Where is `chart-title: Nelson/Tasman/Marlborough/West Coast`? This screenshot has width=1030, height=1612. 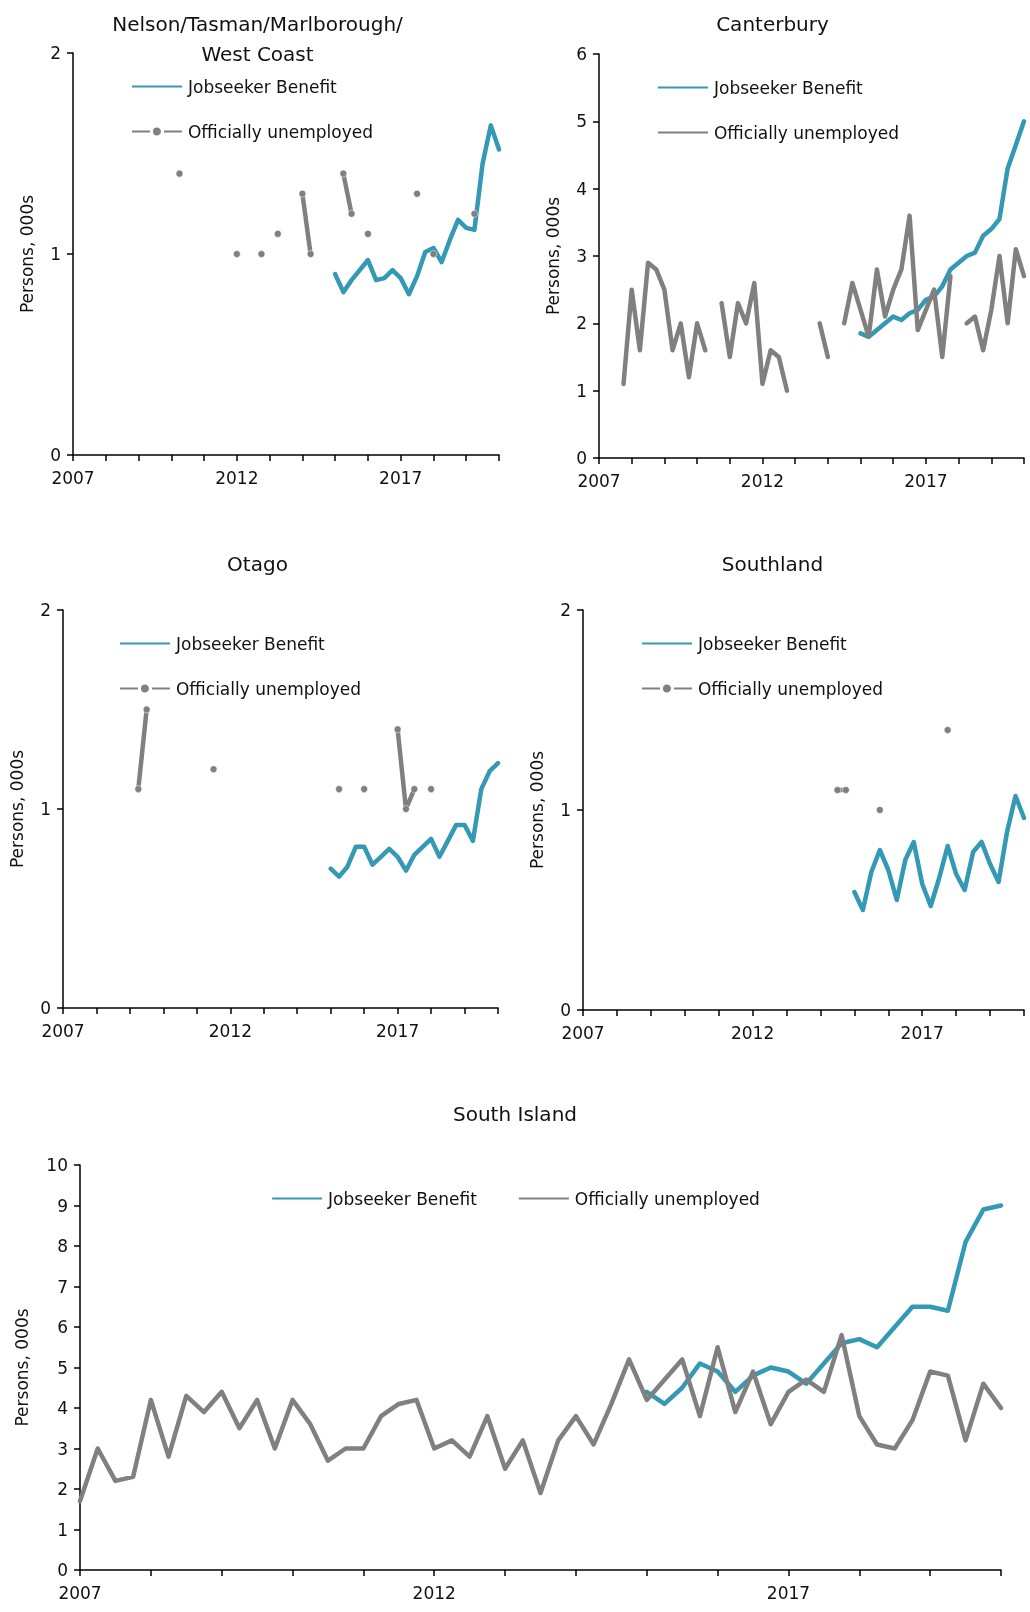 chart-title: Nelson/Tasman/Marlborough/West Coast is located at coordinates (258, 39).